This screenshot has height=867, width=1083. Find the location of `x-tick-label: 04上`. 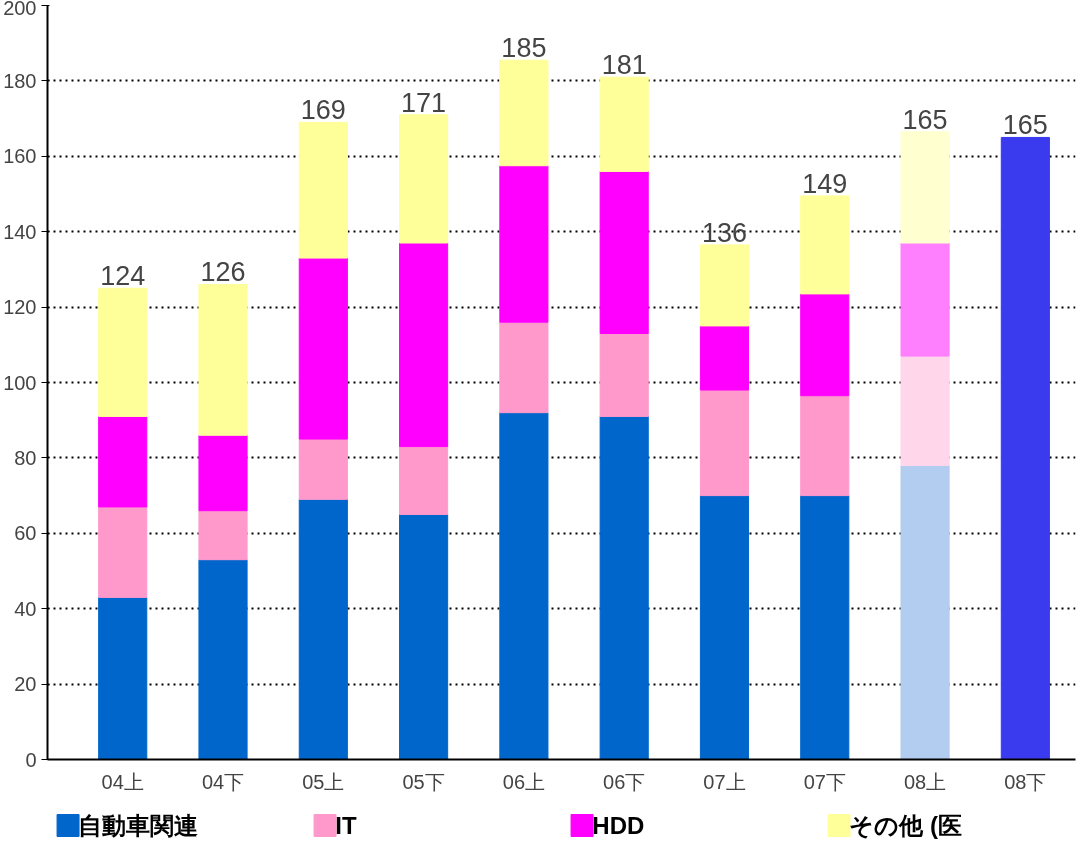

x-tick-label: 04上 is located at coordinates (122, 781).